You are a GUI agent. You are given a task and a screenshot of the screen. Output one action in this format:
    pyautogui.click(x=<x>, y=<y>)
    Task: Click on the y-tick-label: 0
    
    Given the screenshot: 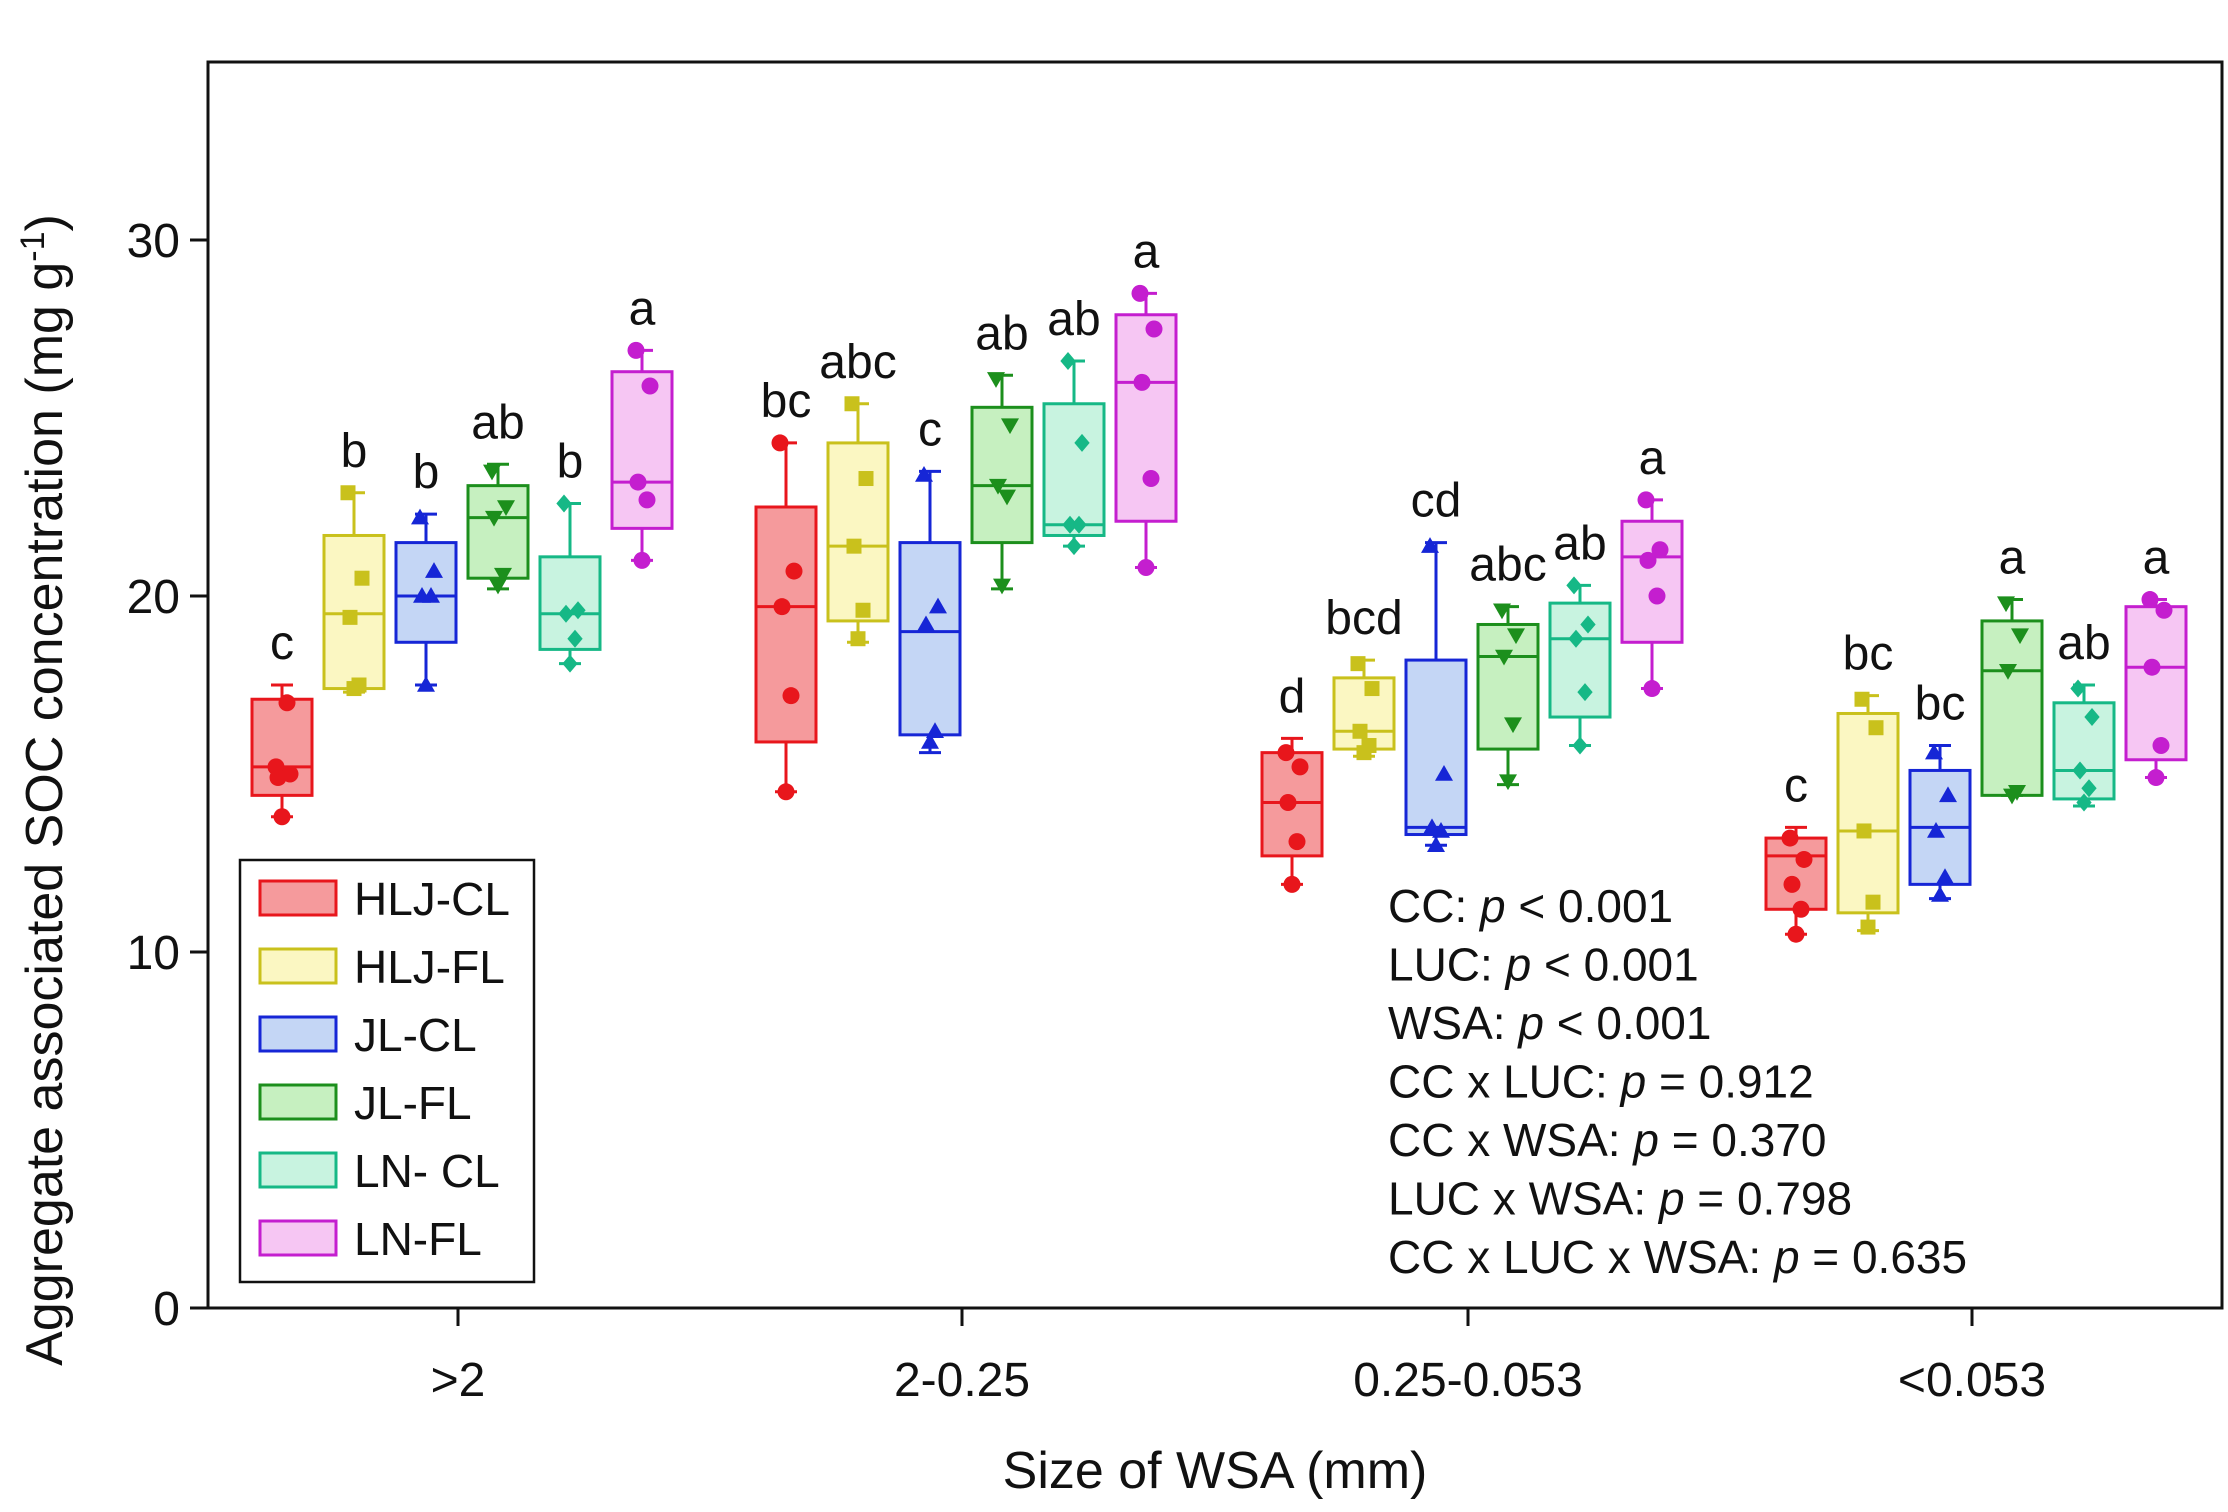 What is the action you would take?
    pyautogui.click(x=166, y=1309)
    